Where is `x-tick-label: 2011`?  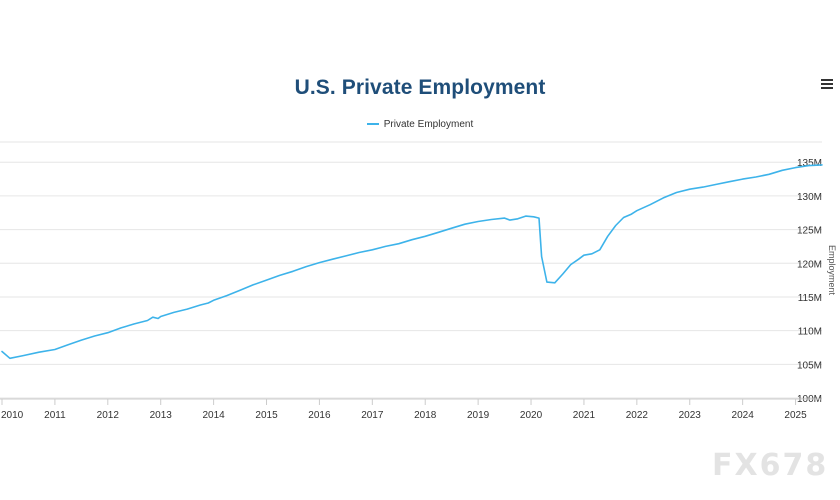 x-tick-label: 2011 is located at coordinates (55, 415).